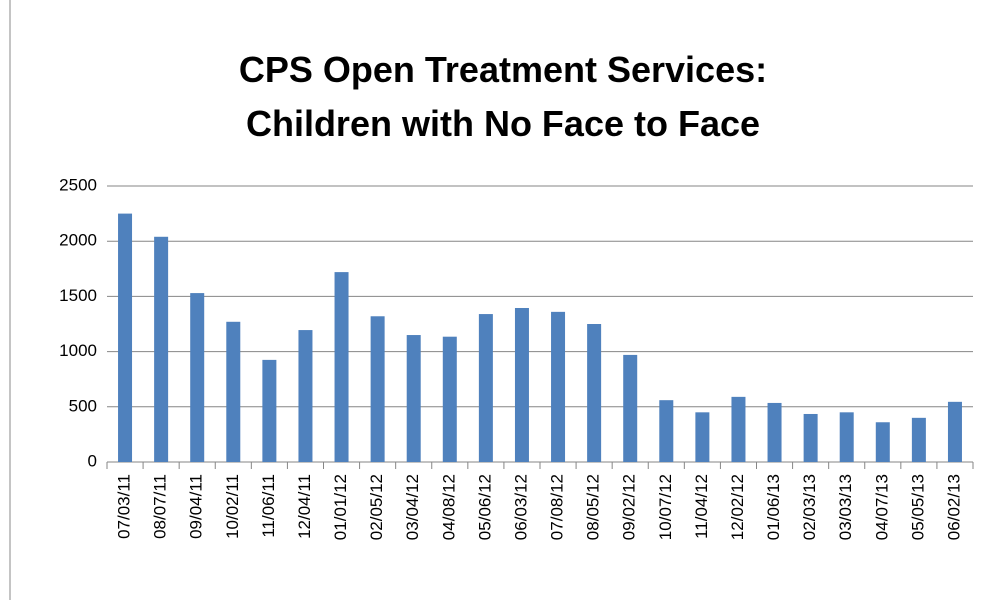  I want to click on x-tick-label: 07/03/11, so click(124, 506).